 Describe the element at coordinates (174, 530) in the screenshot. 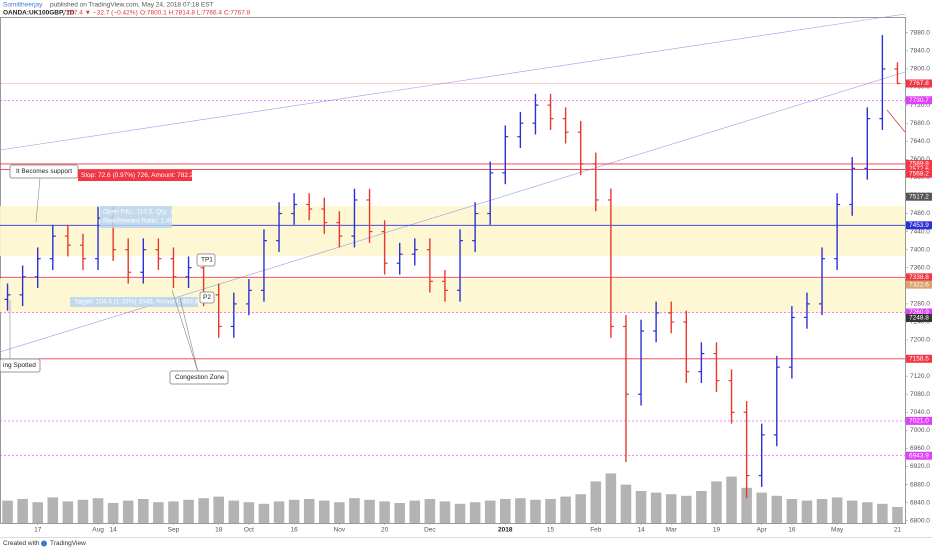

I see `x-tick-label: Sep` at that location.